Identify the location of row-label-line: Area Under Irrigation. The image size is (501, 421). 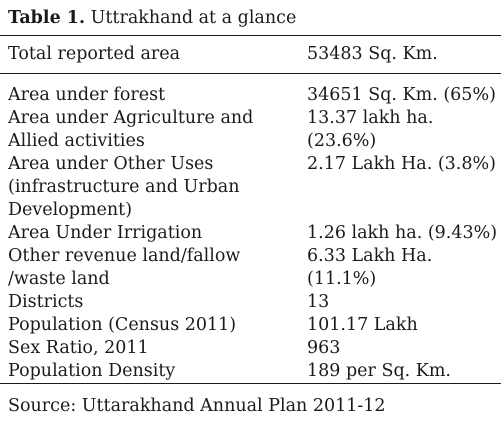
(105, 233).